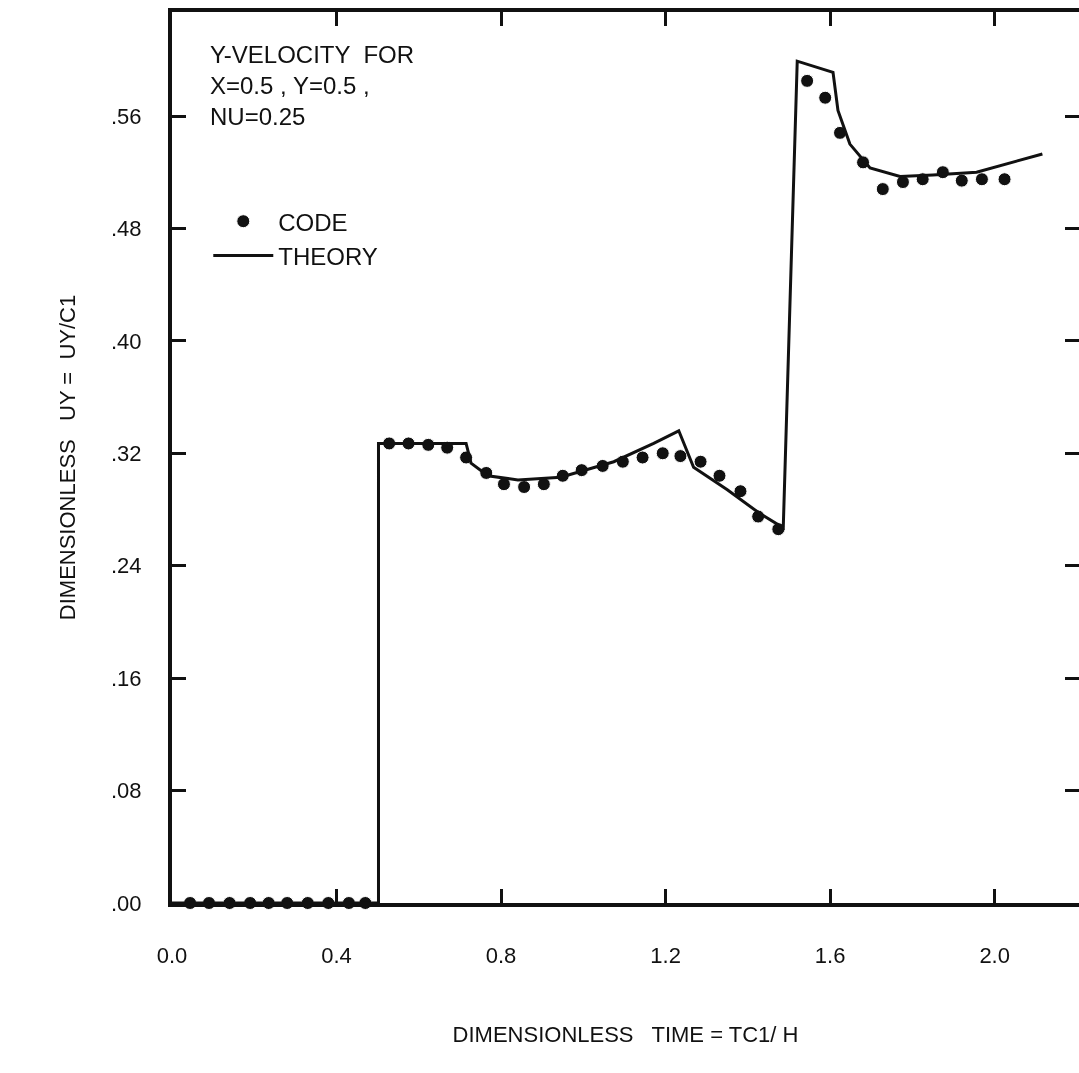 The image size is (1079, 1073). I want to click on y-tick-label: .08, so click(126, 791).